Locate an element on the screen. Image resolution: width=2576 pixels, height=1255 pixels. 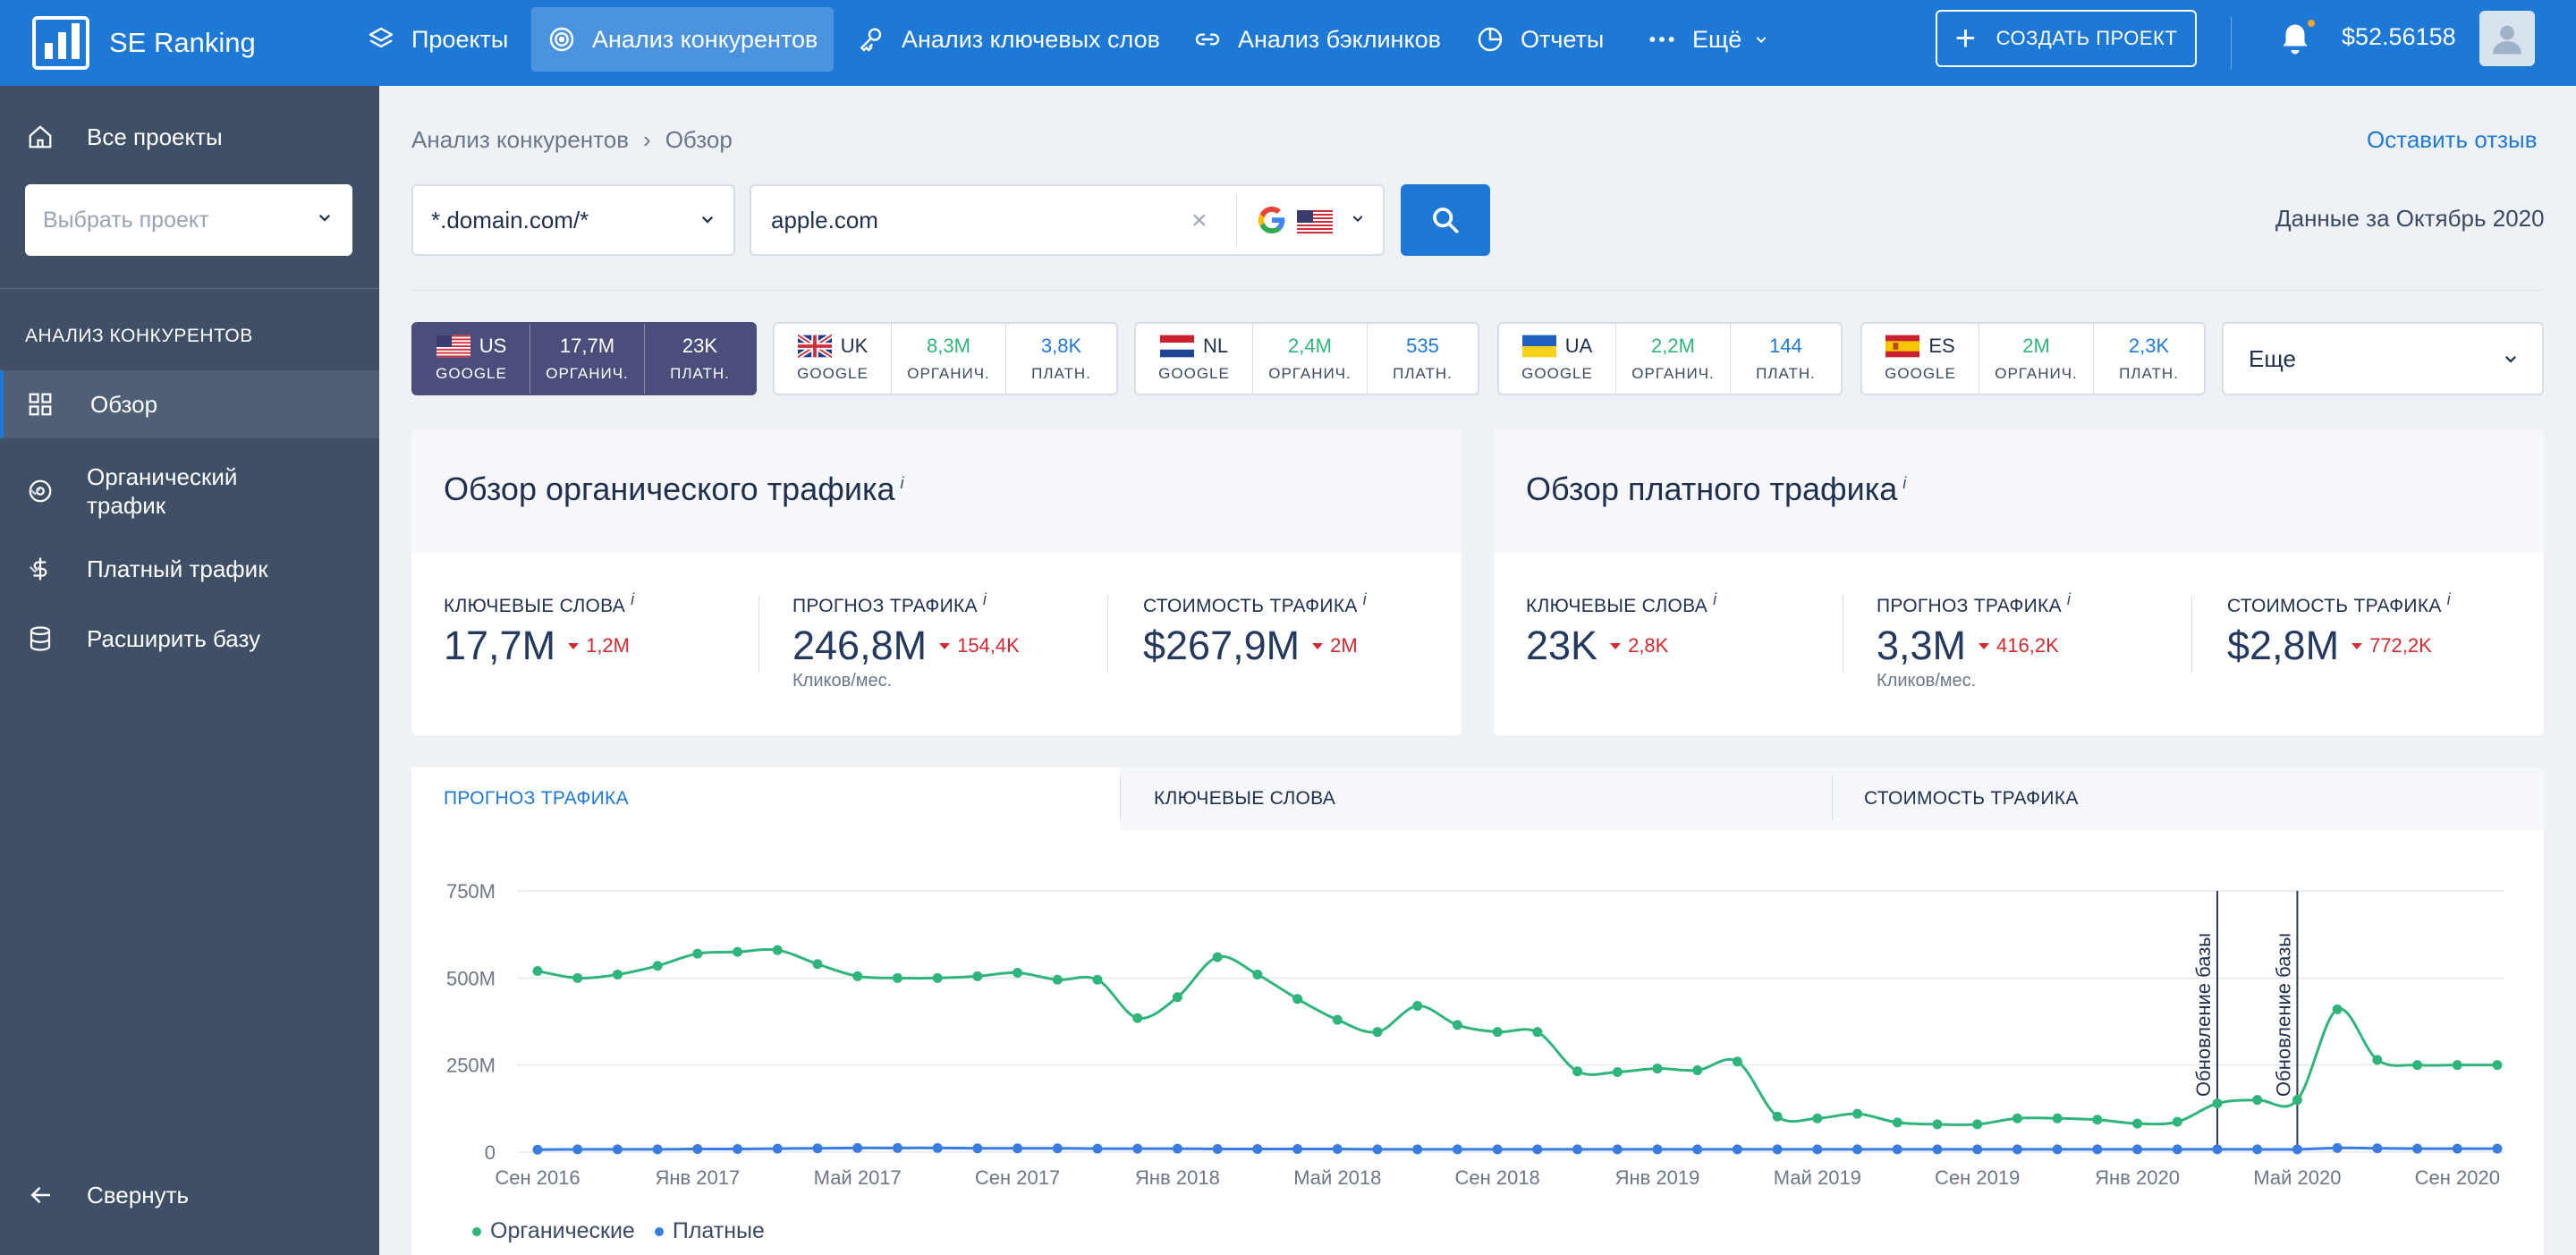
nav-reports: Отчеты is located at coordinates (1540, 39).